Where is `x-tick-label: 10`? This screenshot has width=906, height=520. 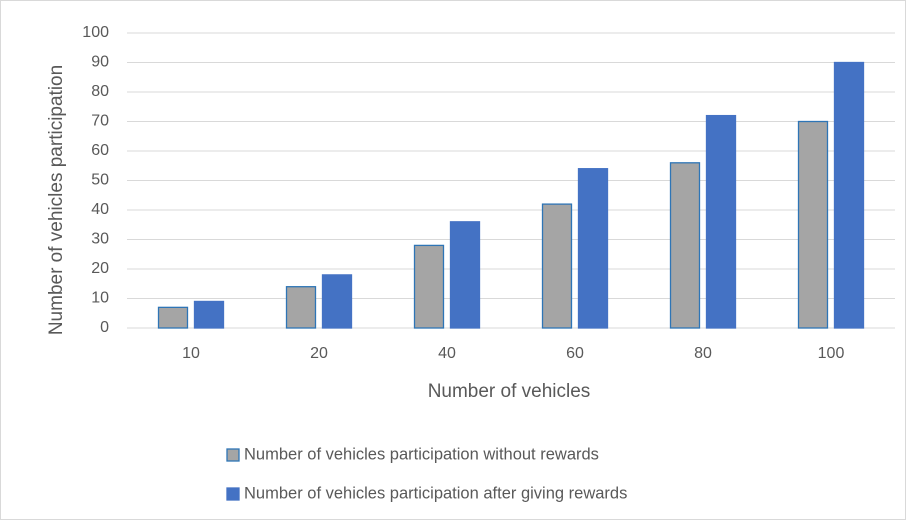 x-tick-label: 10 is located at coordinates (191, 353).